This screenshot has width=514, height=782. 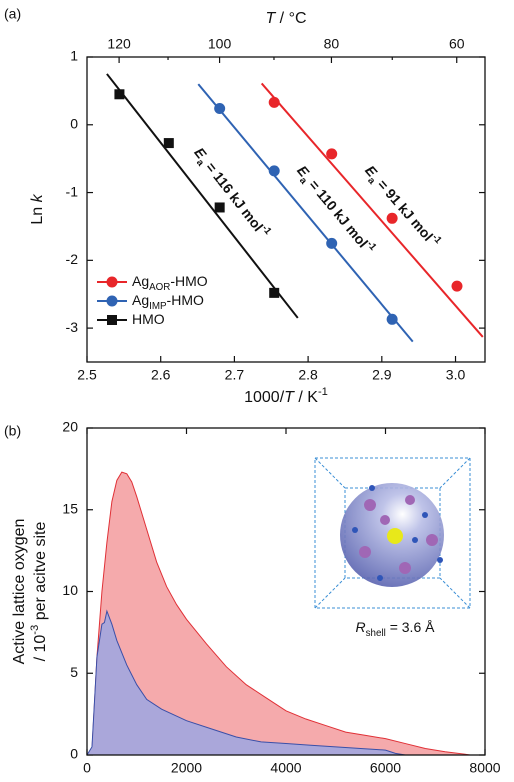 What do you see at coordinates (12, 14) in the screenshot?
I see `panel-label: (a)` at bounding box center [12, 14].